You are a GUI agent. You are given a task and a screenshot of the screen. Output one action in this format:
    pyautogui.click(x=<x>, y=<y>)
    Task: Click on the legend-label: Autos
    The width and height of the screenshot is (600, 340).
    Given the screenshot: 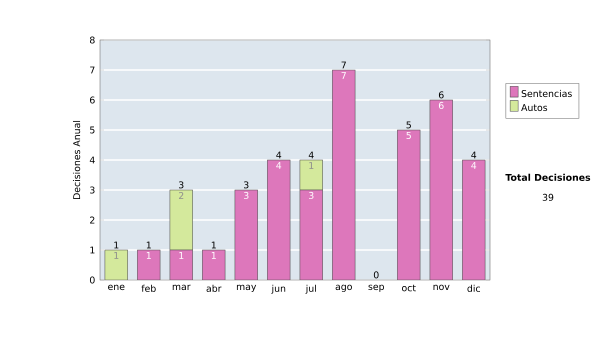 What is the action you would take?
    pyautogui.click(x=534, y=108)
    